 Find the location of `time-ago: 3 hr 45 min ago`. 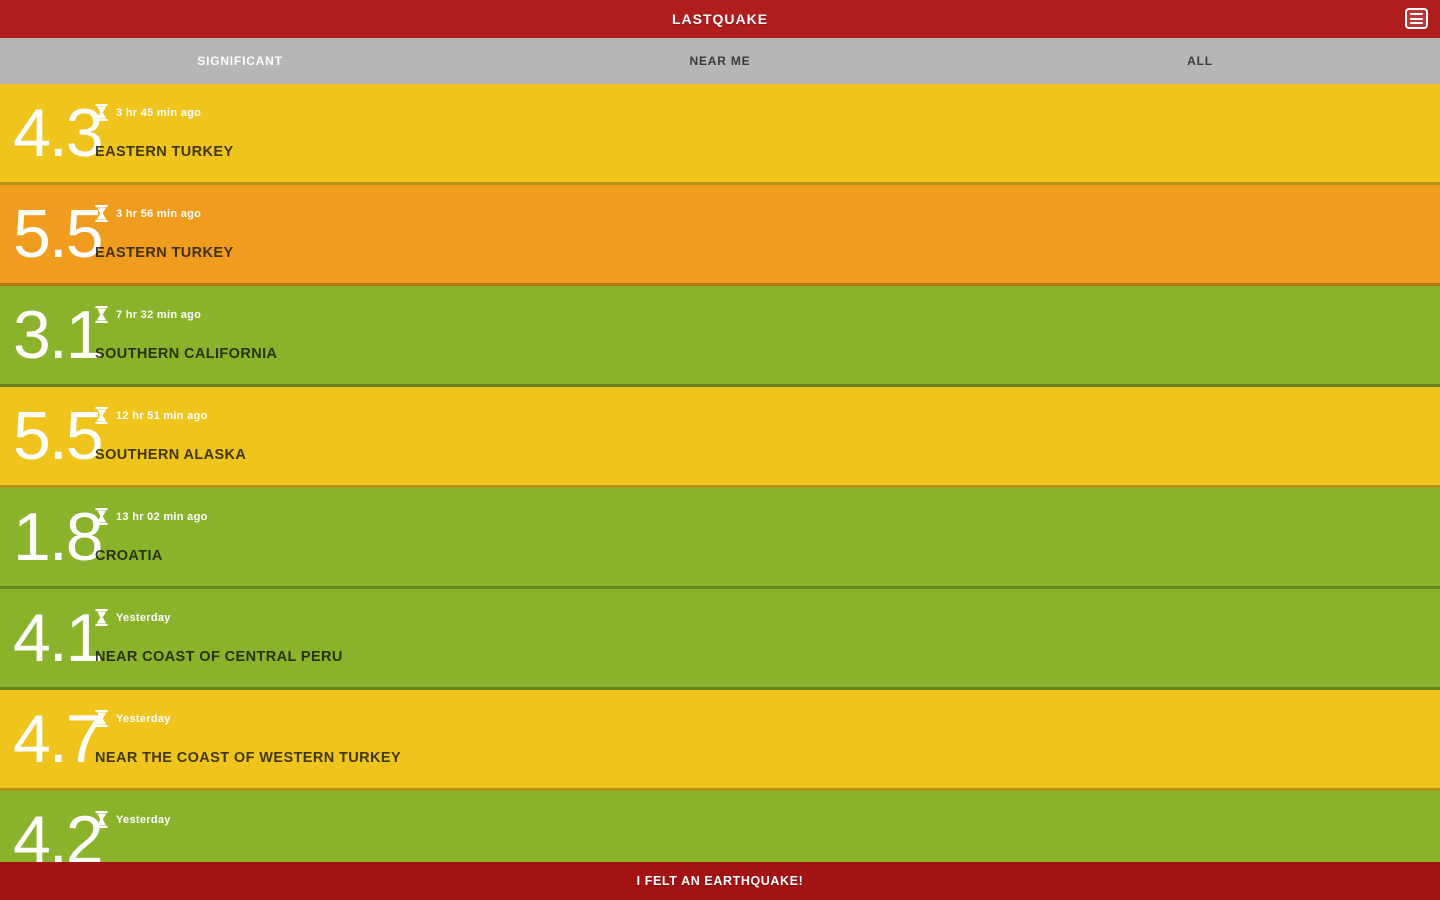

time-ago: 3 hr 45 min ago is located at coordinates (159, 112).